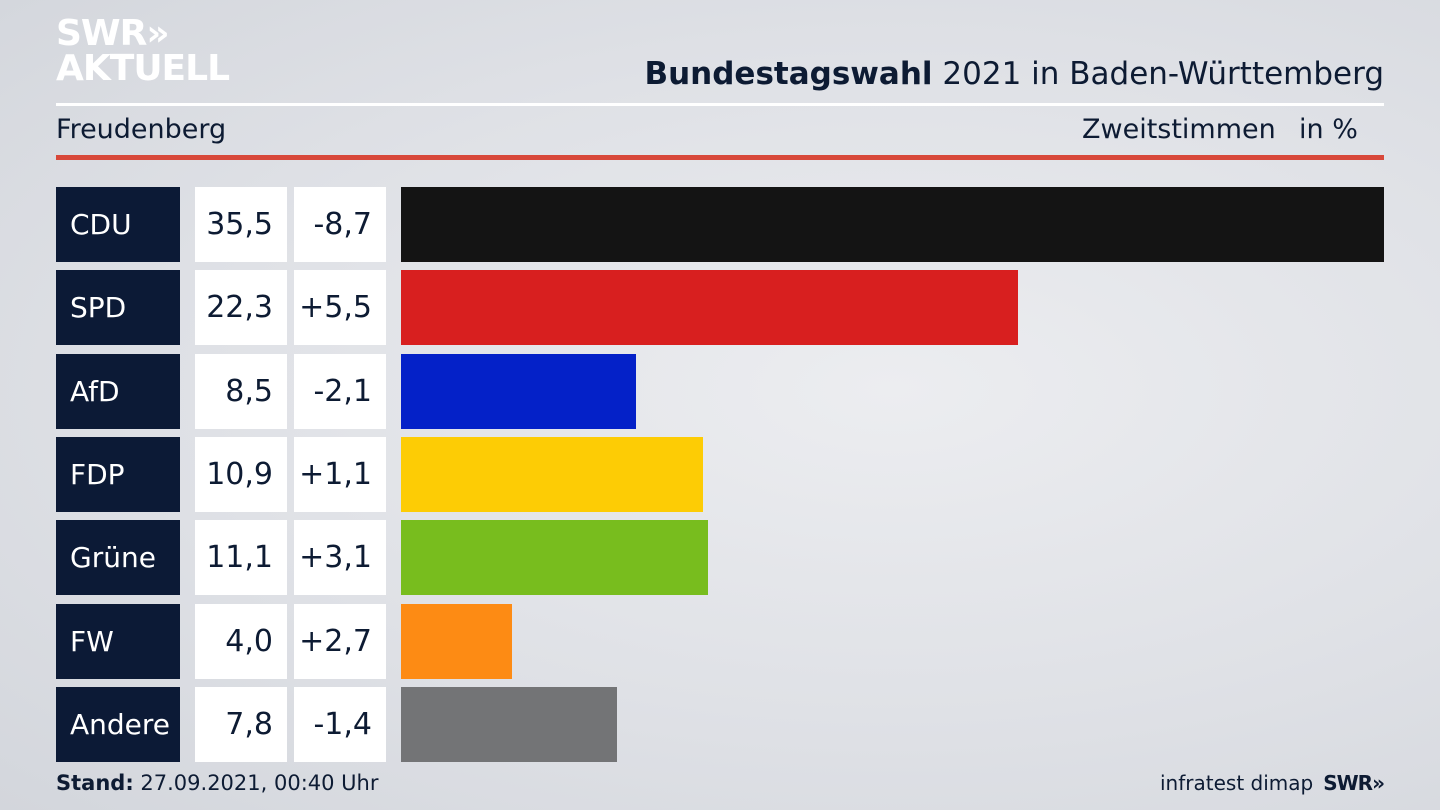 This screenshot has width=1440, height=810. Describe the element at coordinates (118, 308) in the screenshot. I see `party-label: SPD` at that location.